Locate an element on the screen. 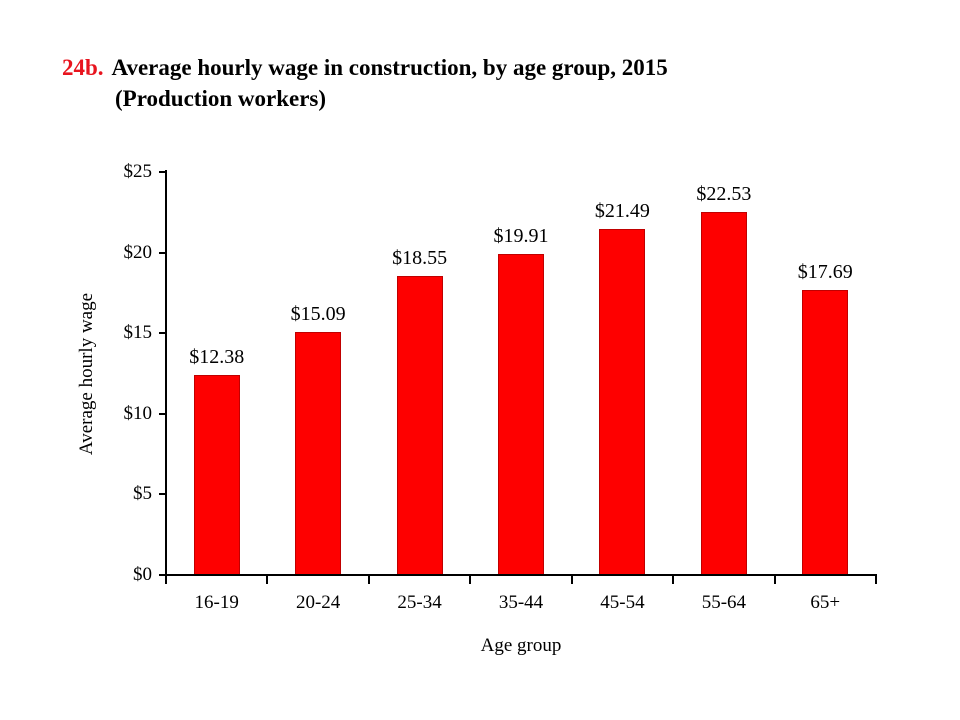  bar-value-label: $15.09 is located at coordinates (318, 313).